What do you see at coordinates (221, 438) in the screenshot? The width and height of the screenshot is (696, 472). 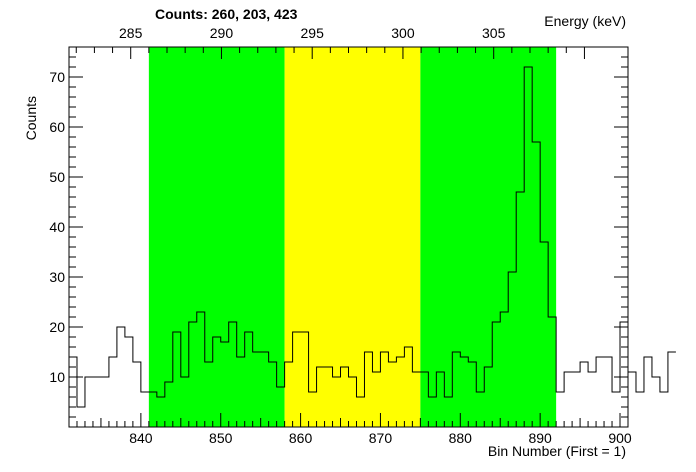 I see `x-tick-label-850: 850` at bounding box center [221, 438].